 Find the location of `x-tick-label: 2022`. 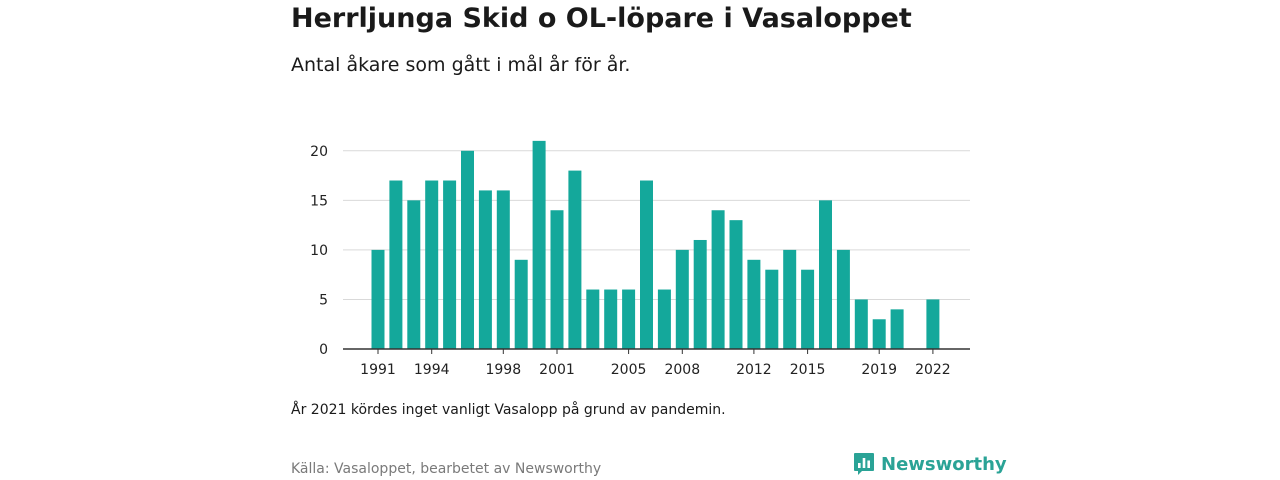

x-tick-label: 2022 is located at coordinates (933, 370).